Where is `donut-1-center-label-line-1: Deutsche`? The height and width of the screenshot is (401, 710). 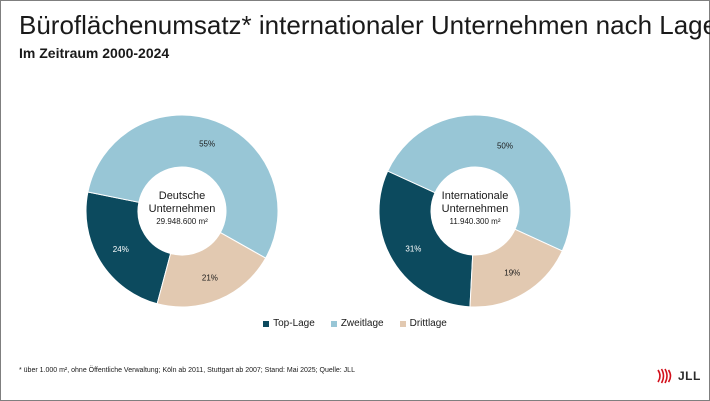 donut-1-center-label-line-1: Deutsche is located at coordinates (182, 196).